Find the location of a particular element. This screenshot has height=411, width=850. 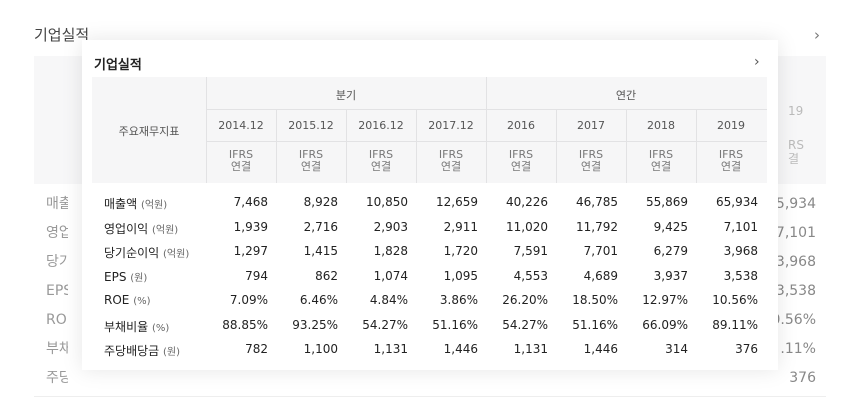

period-header: 2014.12 is located at coordinates (241, 125).